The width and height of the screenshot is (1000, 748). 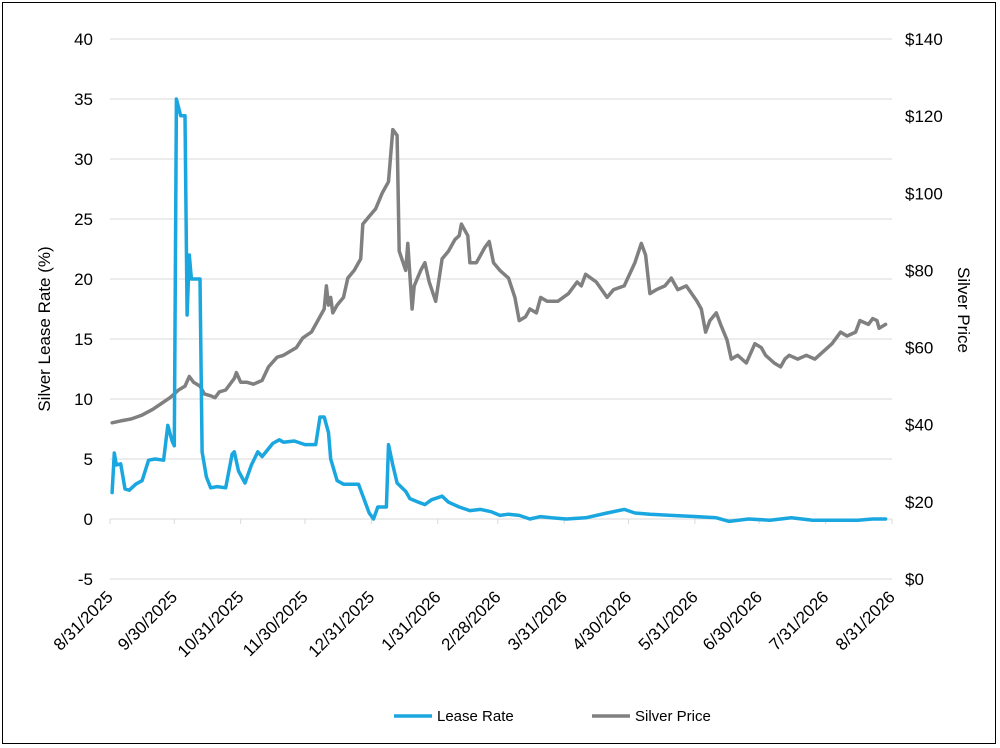 I want to click on legend-label-silver-price: Silver Price, so click(x=673, y=716).